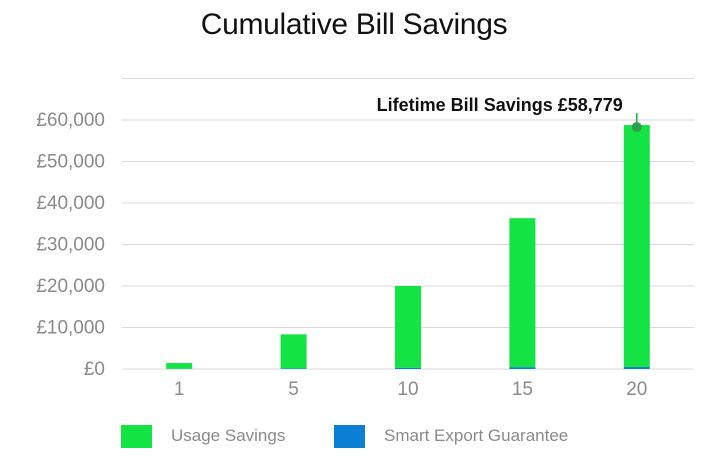 The width and height of the screenshot is (708, 460). What do you see at coordinates (70, 328) in the screenshot?
I see `y-tick-label: £10,000` at bounding box center [70, 328].